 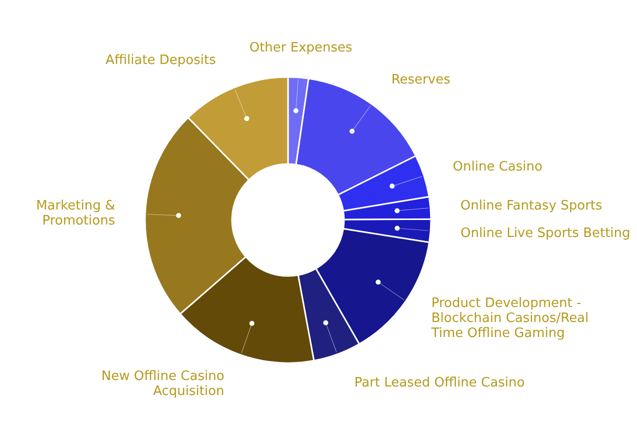 I want to click on slice-label: Reserves, so click(x=421, y=80).